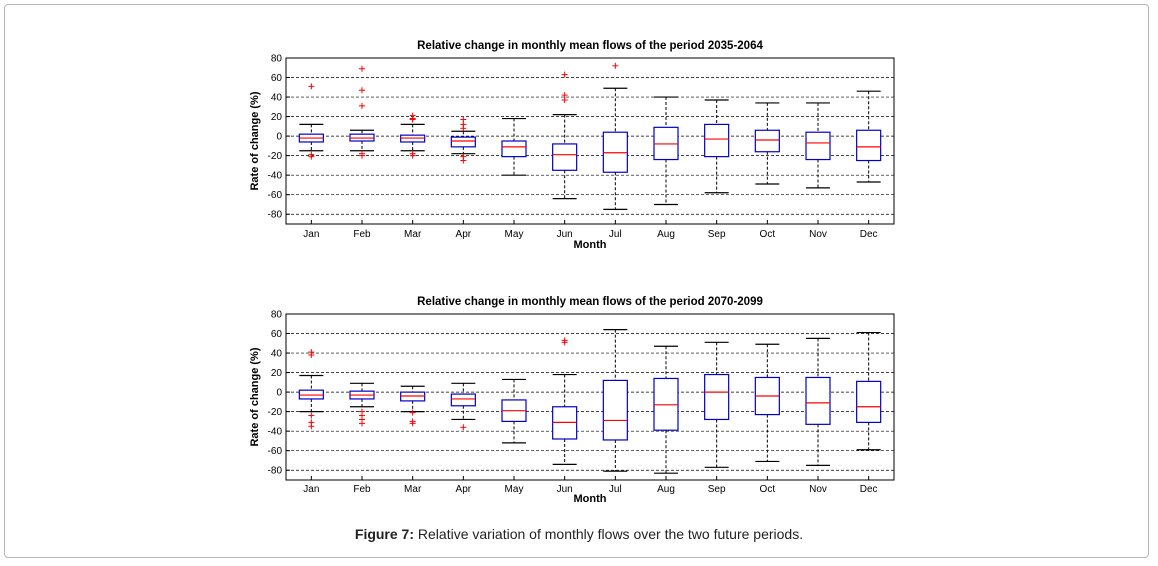 The height and width of the screenshot is (566, 1158). What do you see at coordinates (869, 391) in the screenshot?
I see `box-dec` at bounding box center [869, 391].